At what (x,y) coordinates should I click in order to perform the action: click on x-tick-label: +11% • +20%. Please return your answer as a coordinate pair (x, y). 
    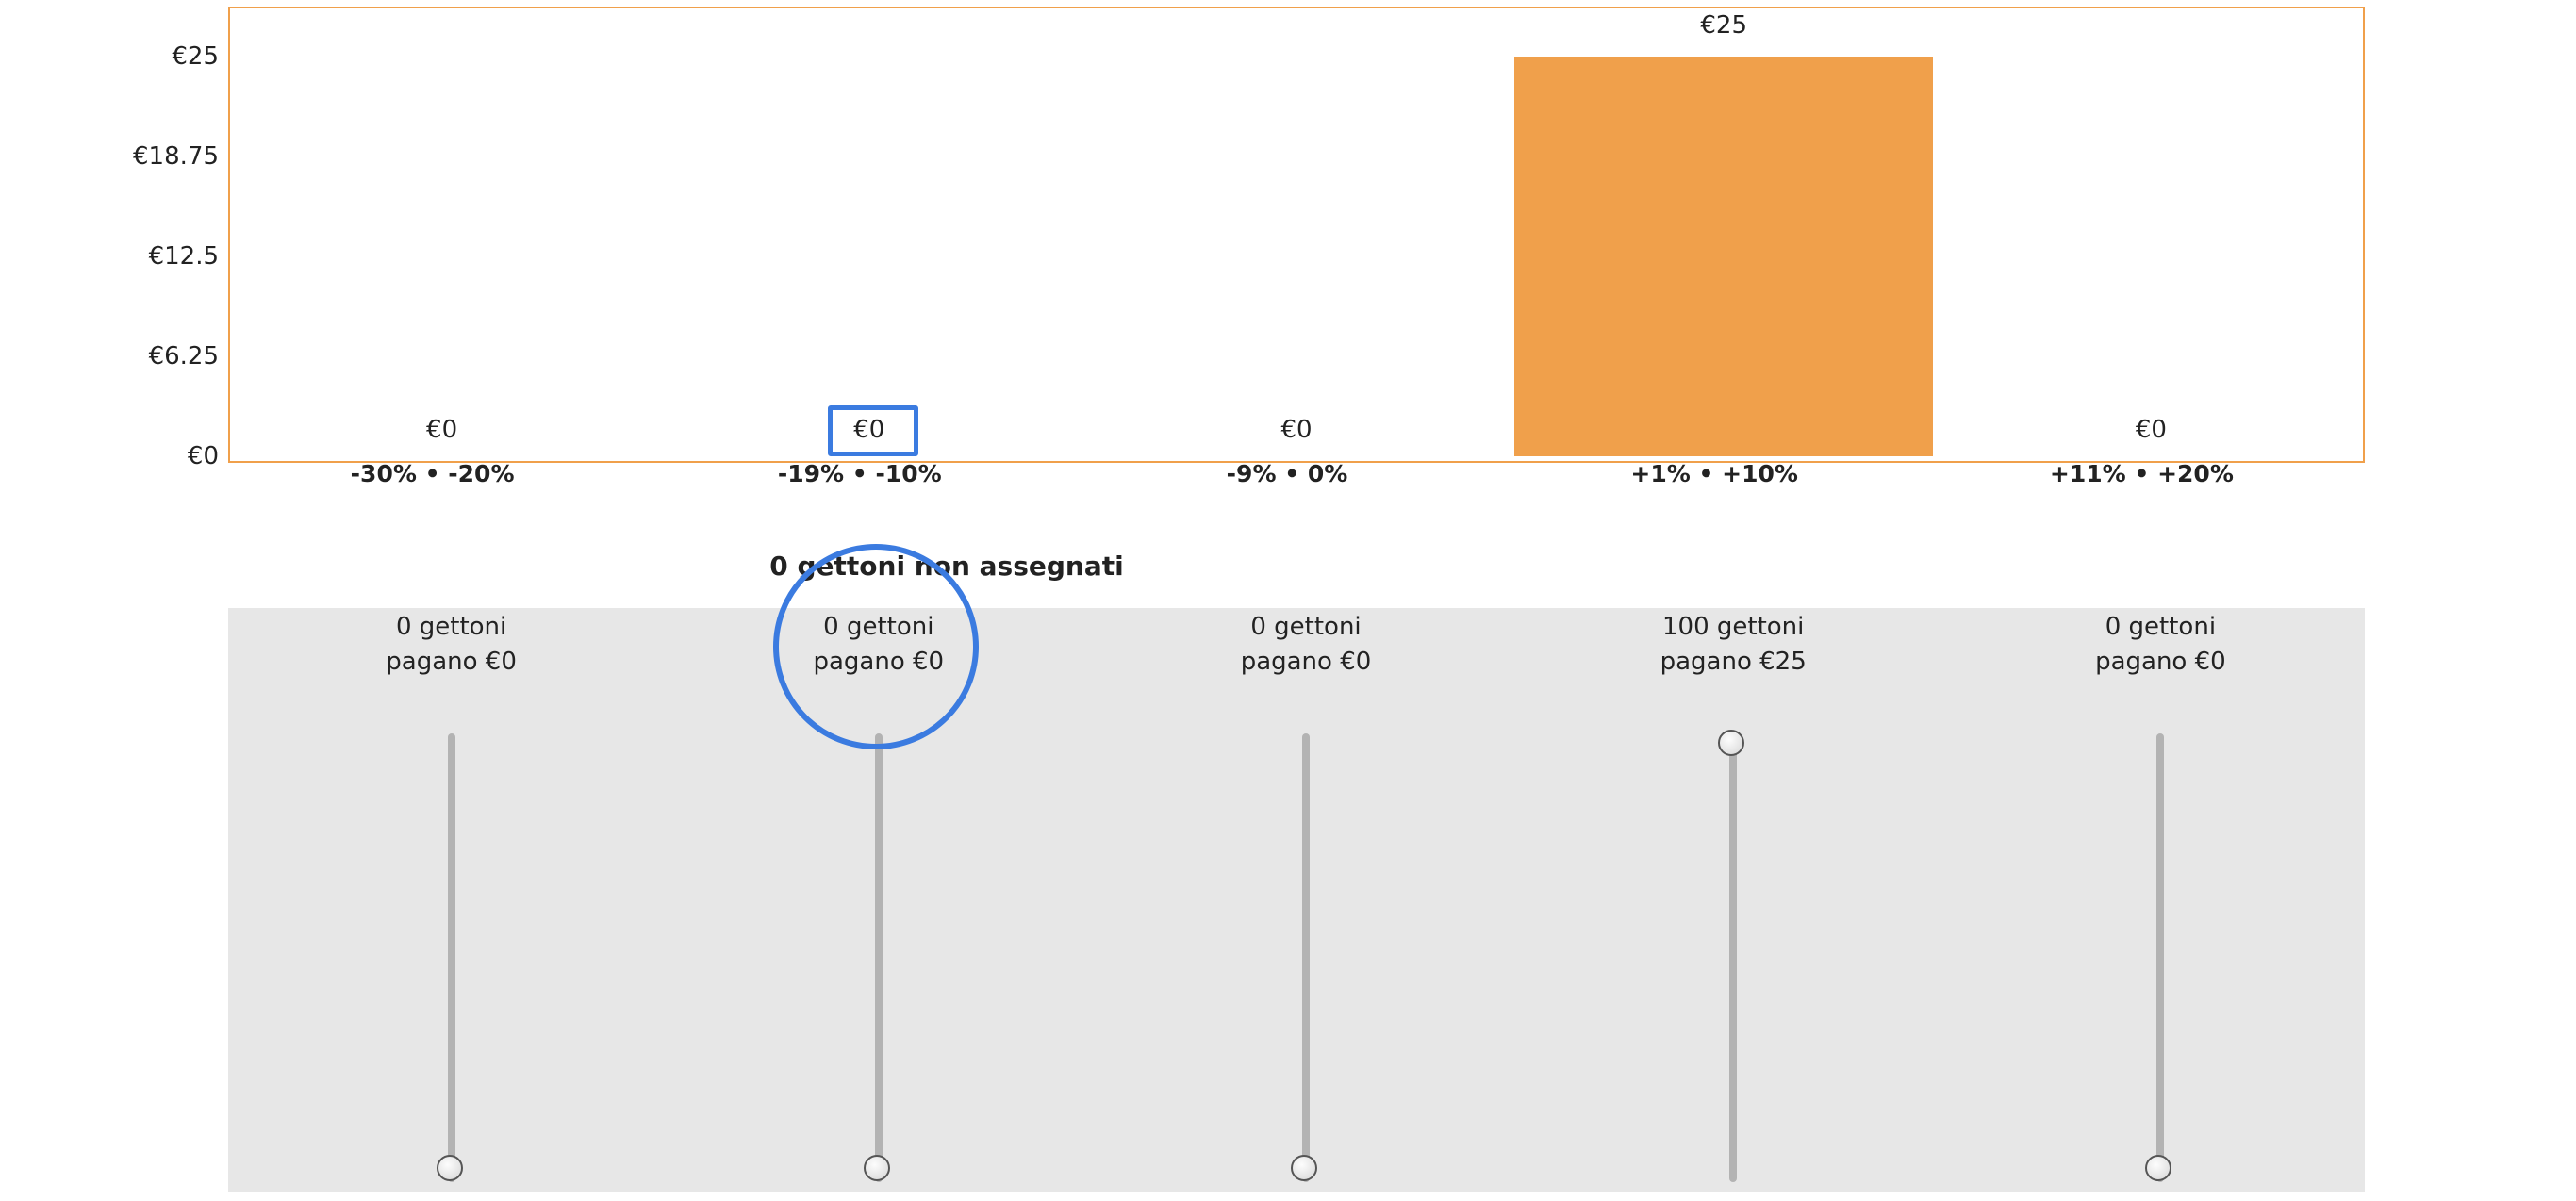
    Looking at the image, I should click on (2141, 473).